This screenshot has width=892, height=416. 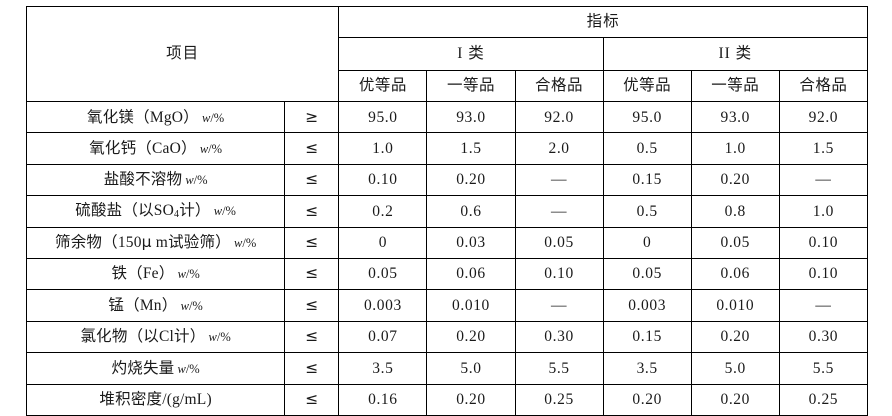 I want to click on row-value: 0.2, so click(x=383, y=211).